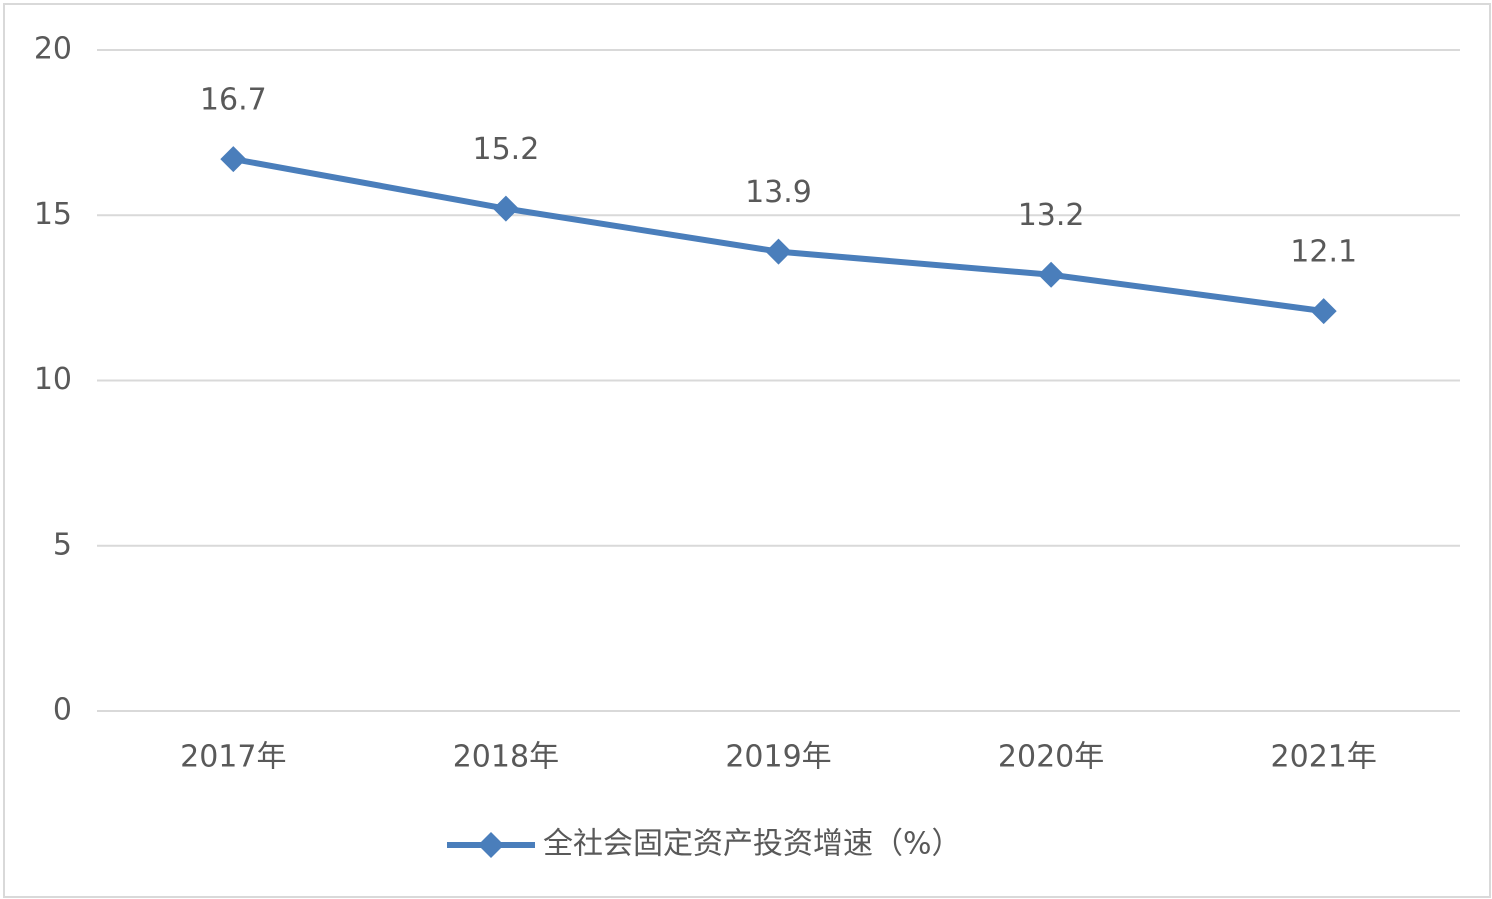  I want to click on y-tick-label: 20, so click(53, 49).